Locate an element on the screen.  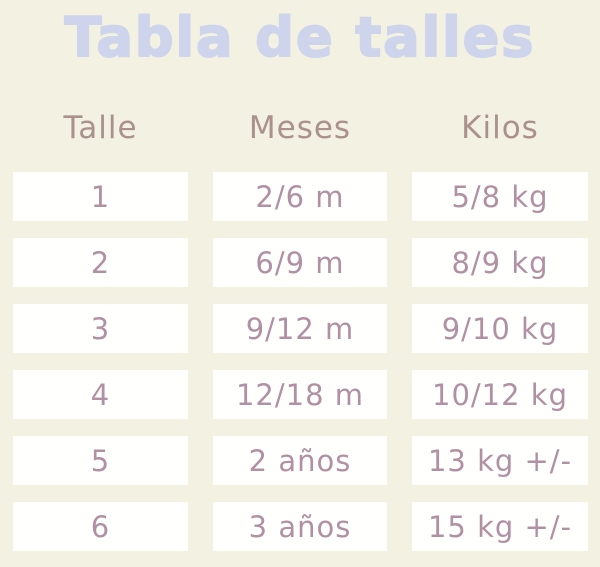
table-header-row: Talle Meses Kilos is located at coordinates (300, 128).